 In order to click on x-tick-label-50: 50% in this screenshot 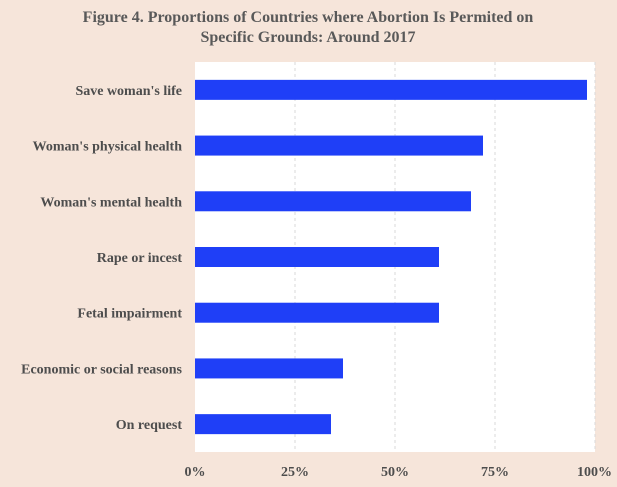, I will do `click(395, 472)`.